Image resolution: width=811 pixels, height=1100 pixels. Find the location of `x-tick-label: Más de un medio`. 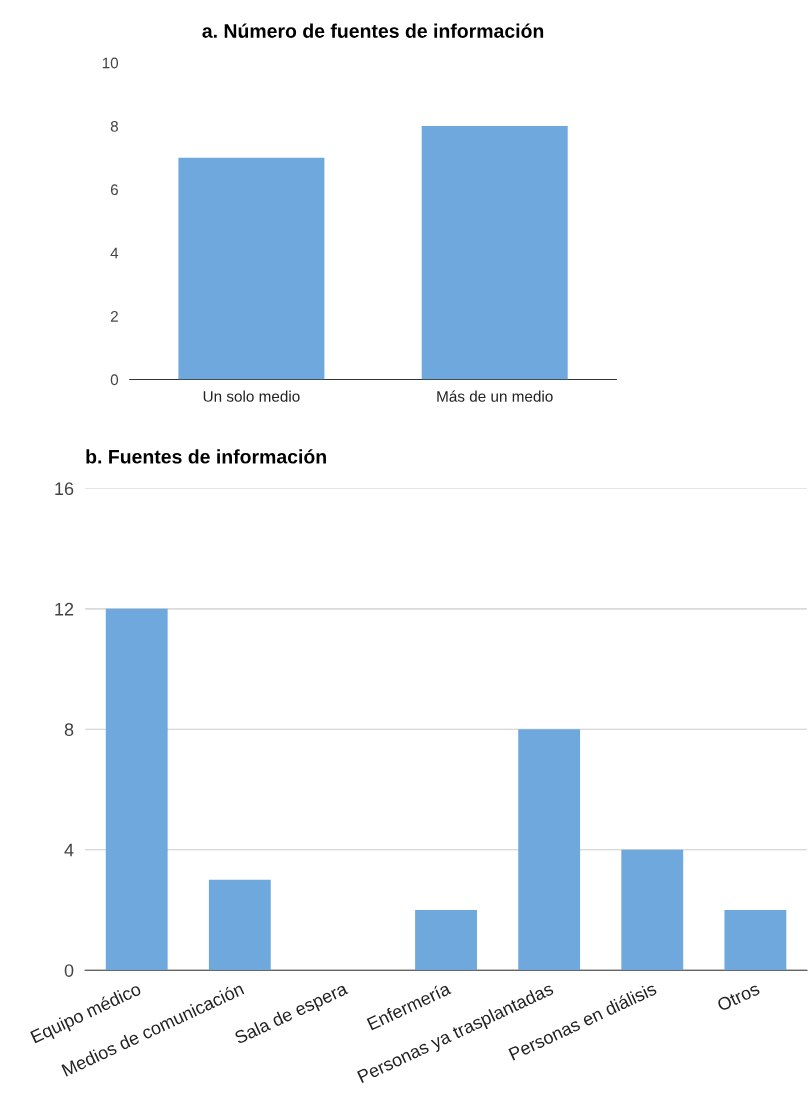

x-tick-label: Más de un medio is located at coordinates (495, 396).